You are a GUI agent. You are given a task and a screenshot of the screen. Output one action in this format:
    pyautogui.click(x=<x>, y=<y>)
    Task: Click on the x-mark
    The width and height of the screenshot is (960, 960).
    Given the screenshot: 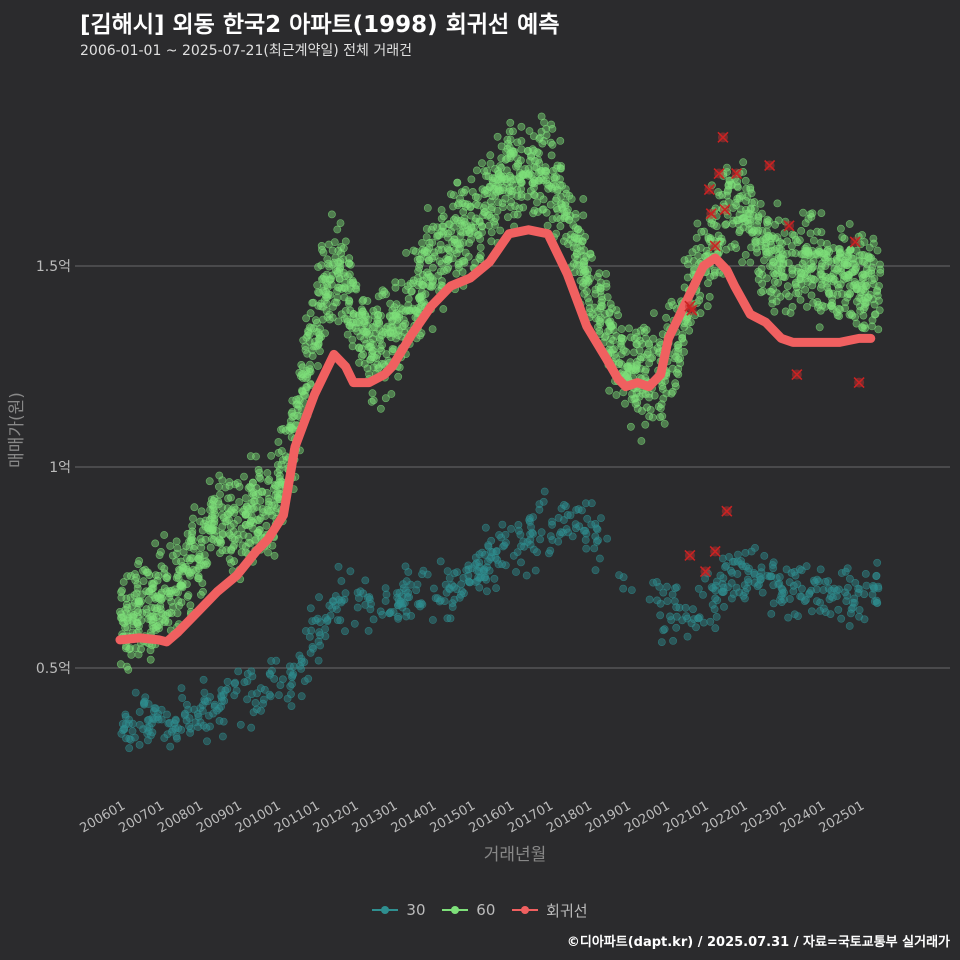 What is the action you would take?
    pyautogui.click(x=709, y=190)
    